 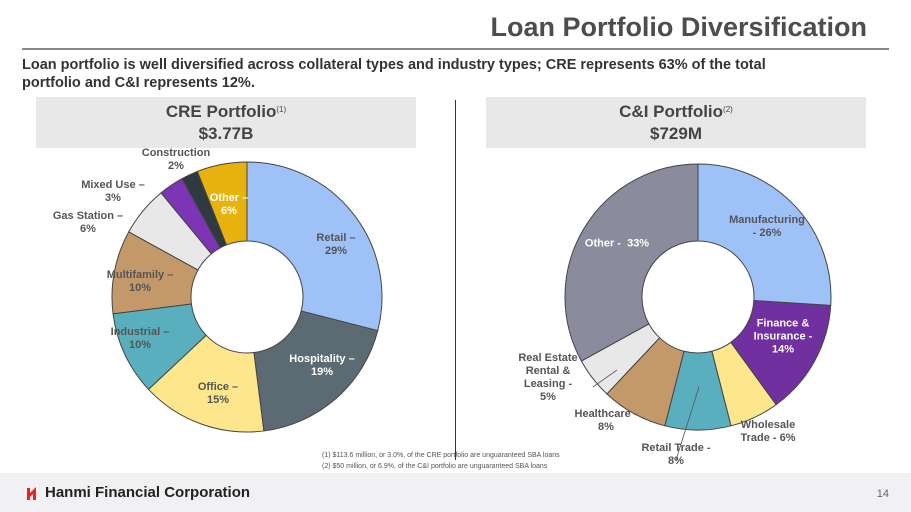 What do you see at coordinates (336, 244) in the screenshot?
I see `cre-label-retail: Retail – 29%` at bounding box center [336, 244].